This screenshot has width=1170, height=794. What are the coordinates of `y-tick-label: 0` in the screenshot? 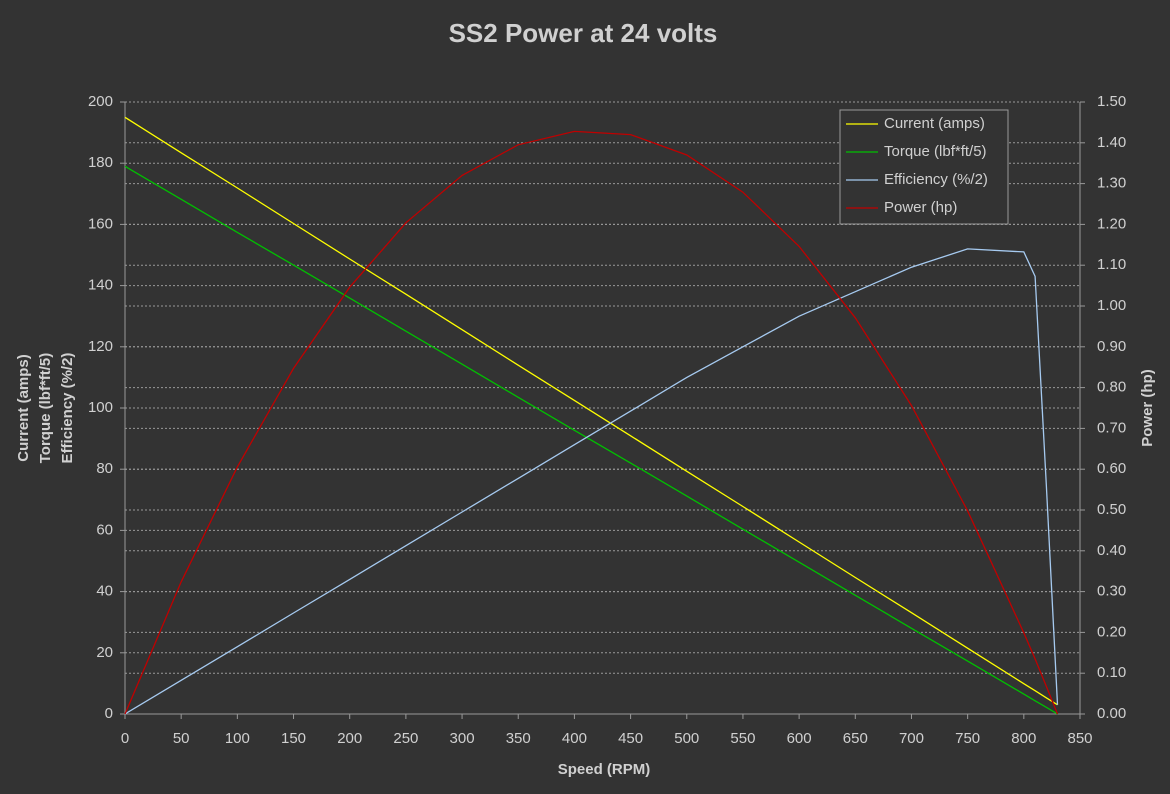 It's located at (109, 713).